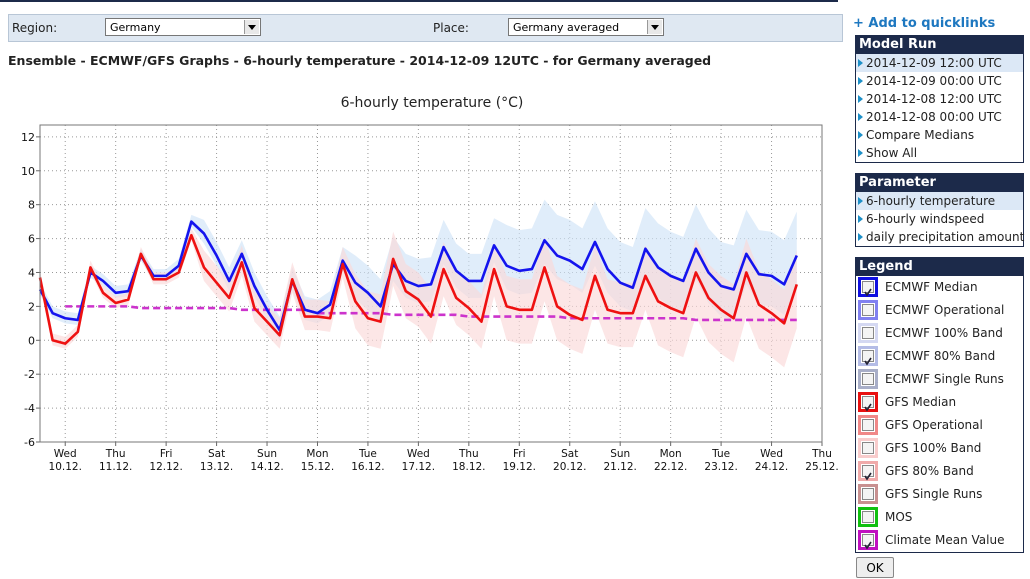 The height and width of the screenshot is (579, 1030). What do you see at coordinates (570, 460) in the screenshot?
I see `x-tick-label: Sat 20.12.` at bounding box center [570, 460].